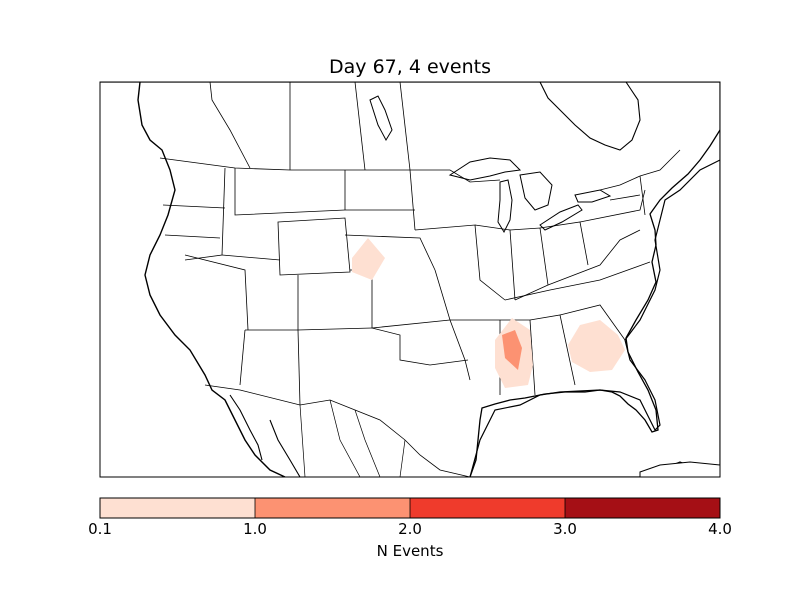  I want to click on colorbar-tick-label: 1.0, so click(255, 529).